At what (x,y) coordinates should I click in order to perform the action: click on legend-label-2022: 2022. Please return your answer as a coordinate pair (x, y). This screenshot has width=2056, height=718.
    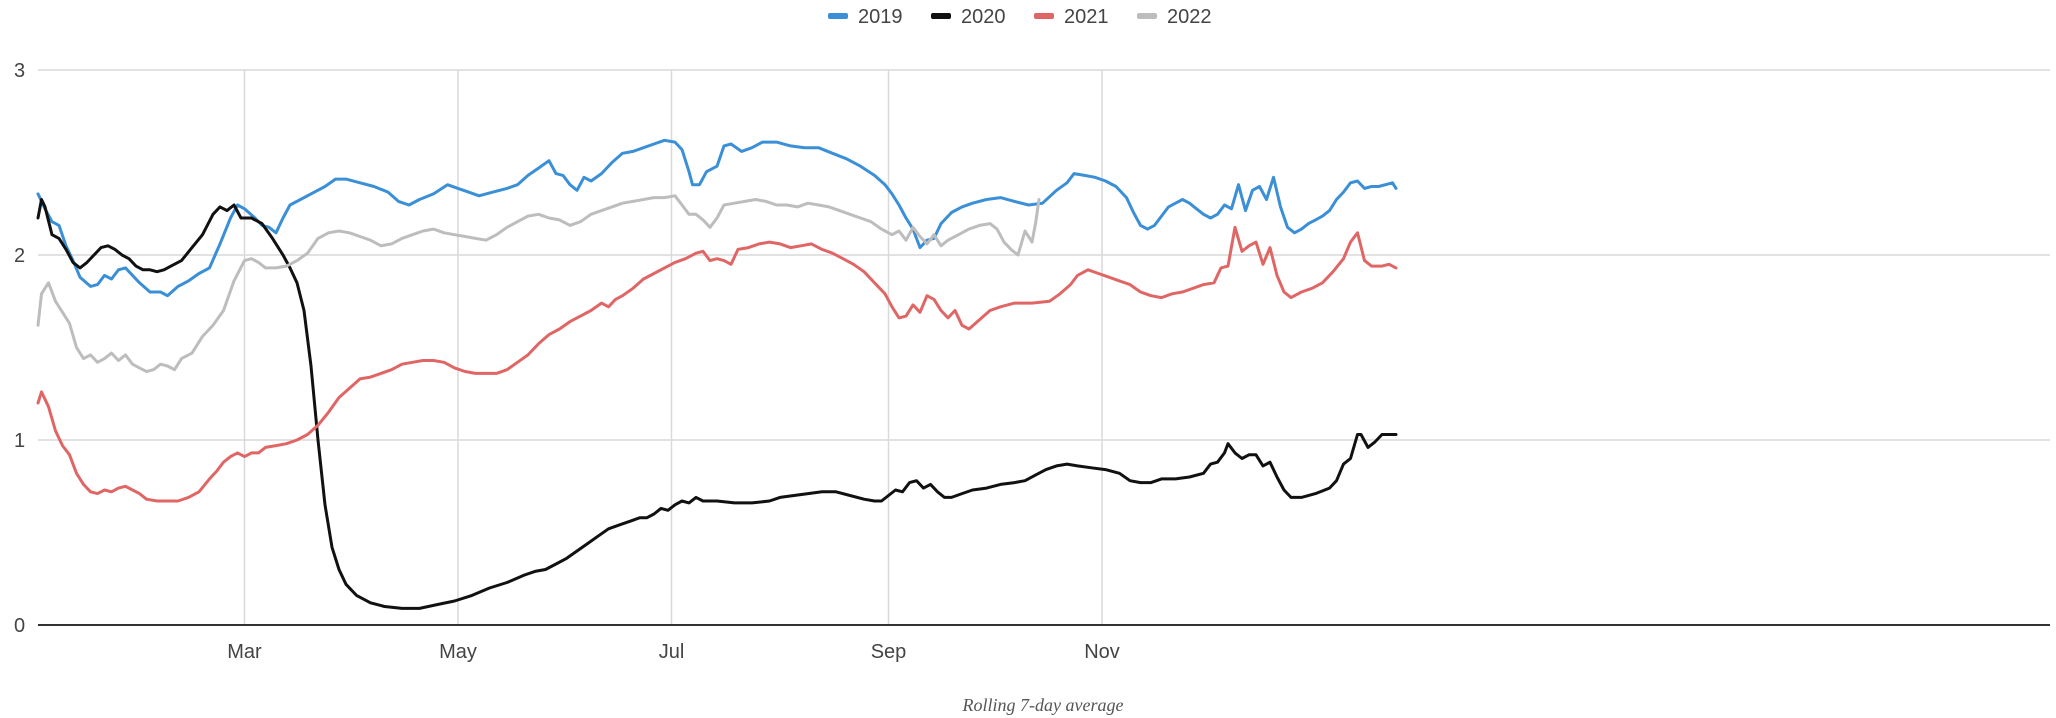
    Looking at the image, I should click on (1189, 17).